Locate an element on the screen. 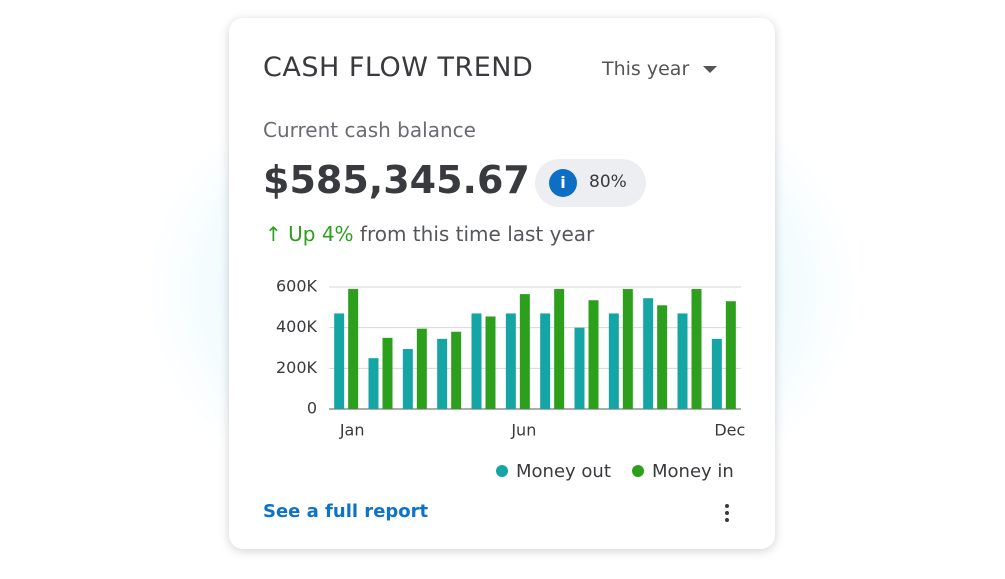 The width and height of the screenshot is (1005, 579). legend-label: Money in is located at coordinates (693, 471).